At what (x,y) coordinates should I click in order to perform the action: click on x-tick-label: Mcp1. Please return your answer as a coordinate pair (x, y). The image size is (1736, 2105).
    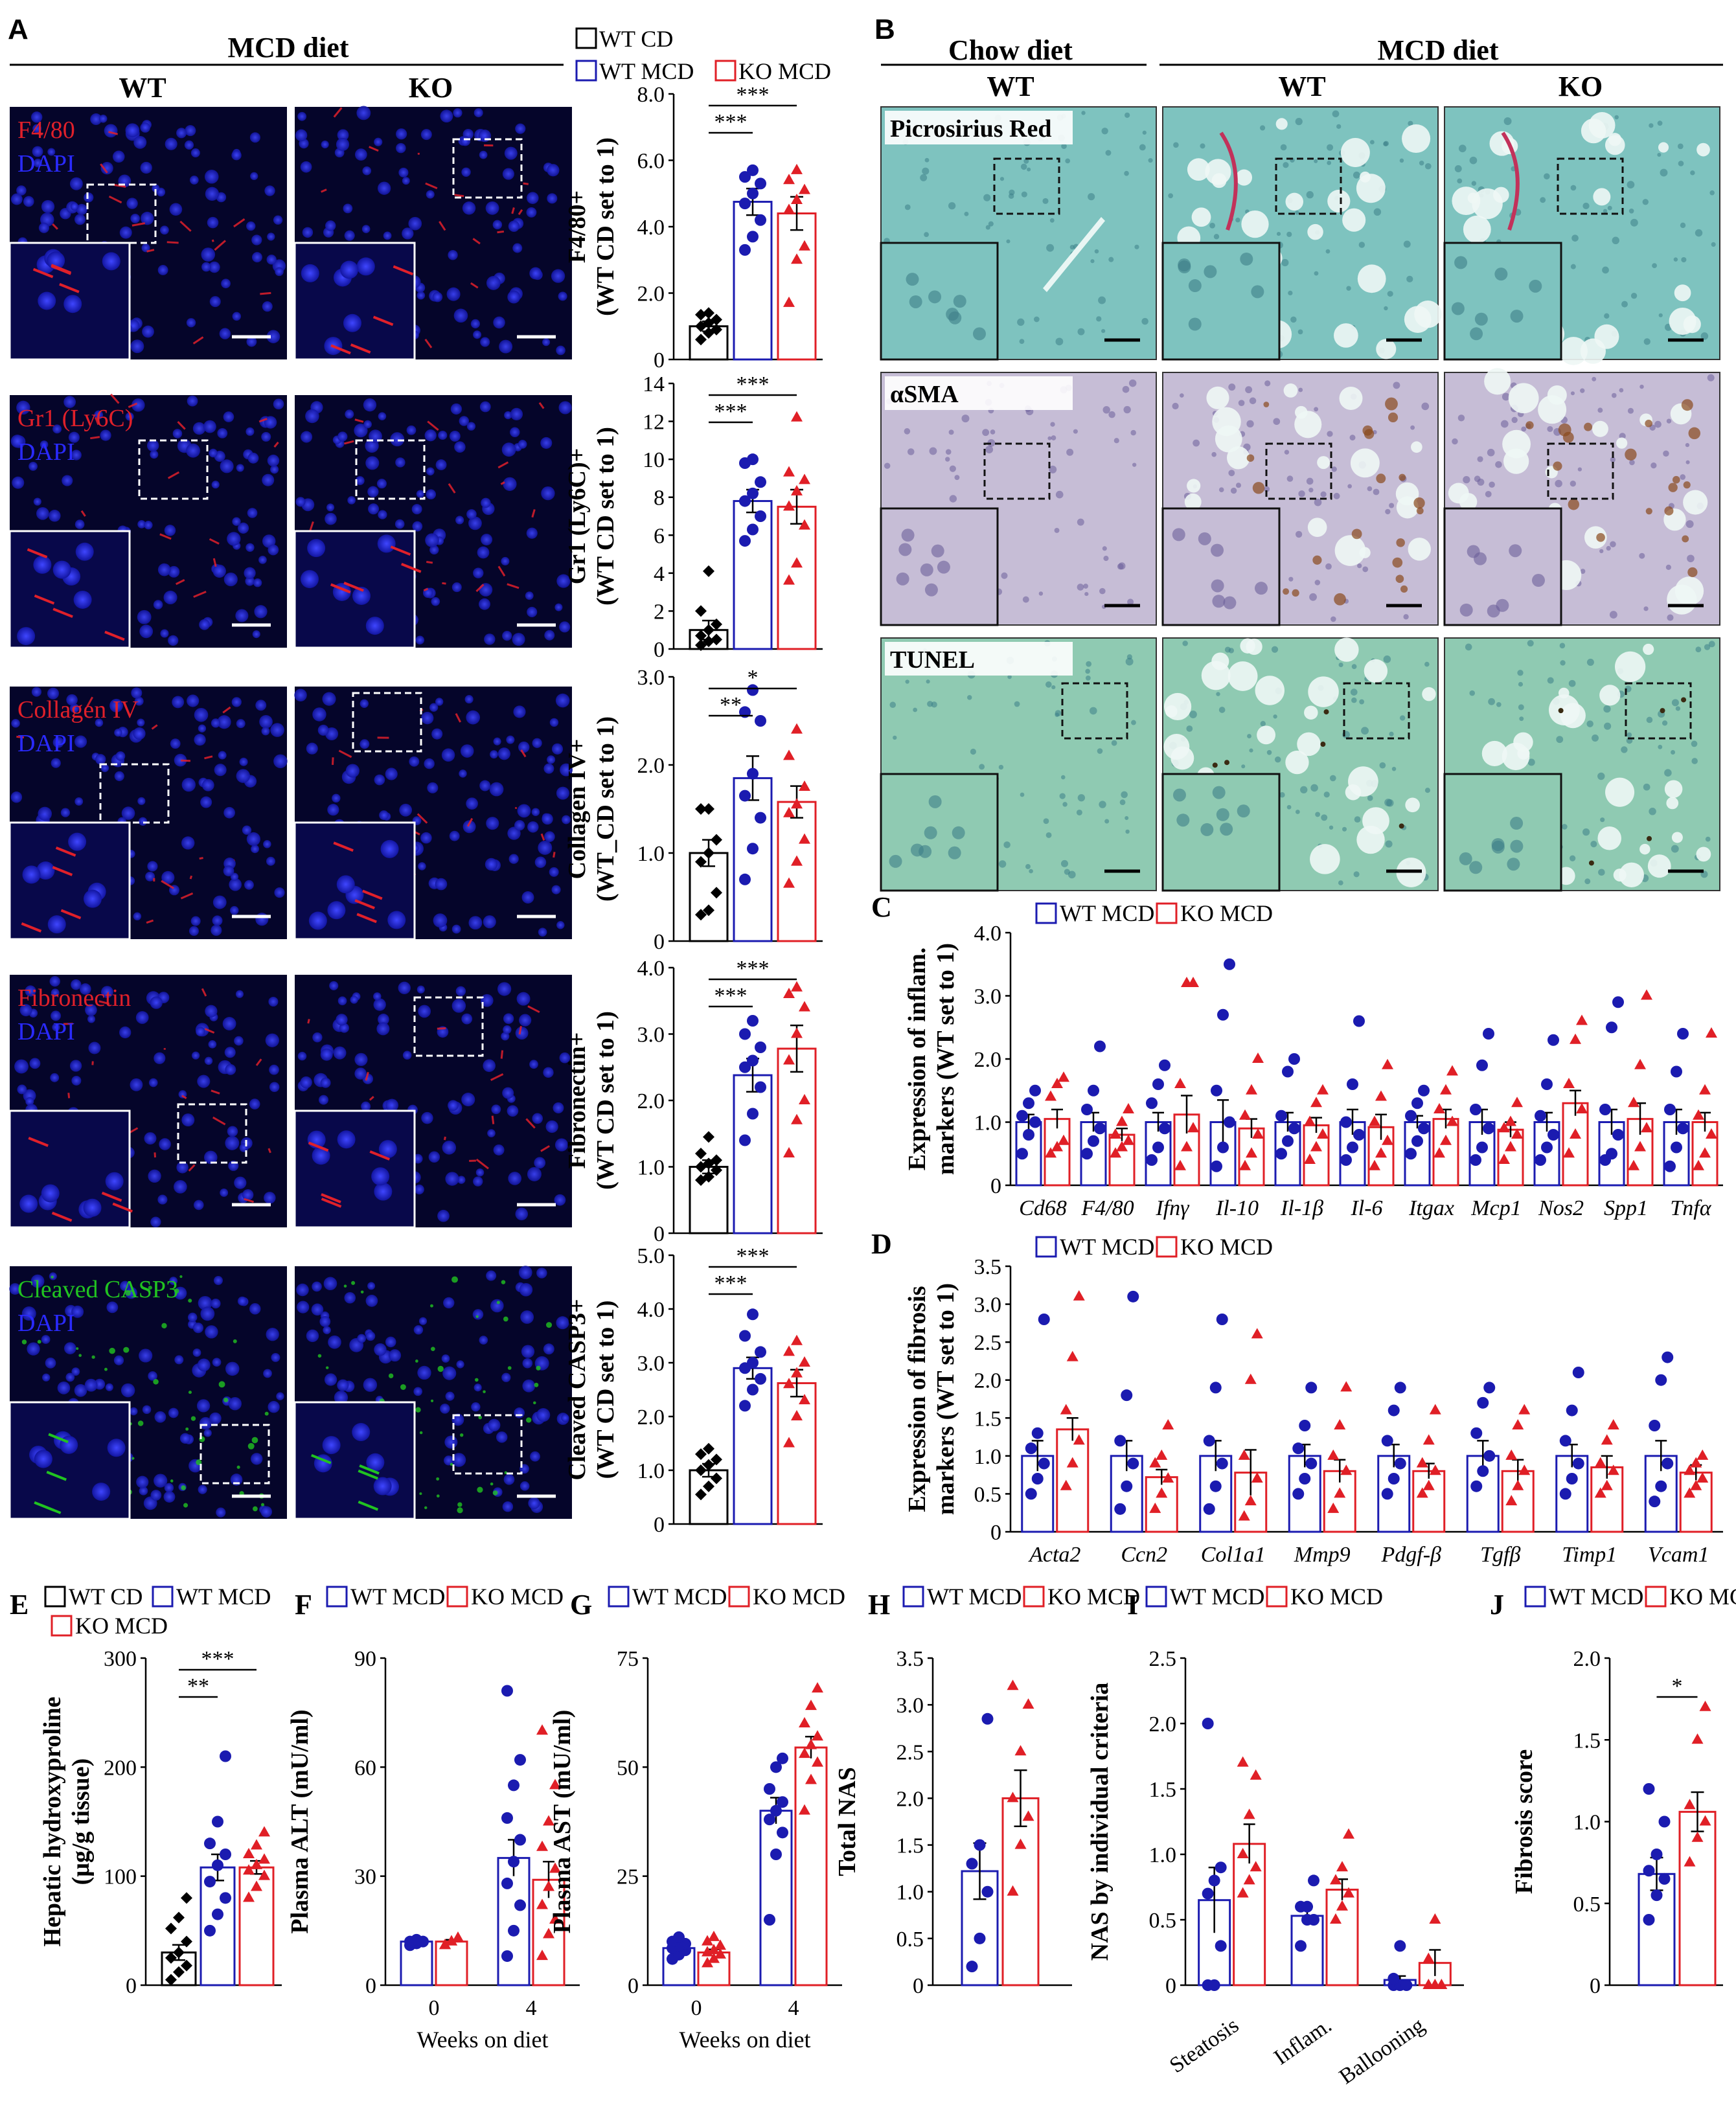
    Looking at the image, I should click on (1495, 1208).